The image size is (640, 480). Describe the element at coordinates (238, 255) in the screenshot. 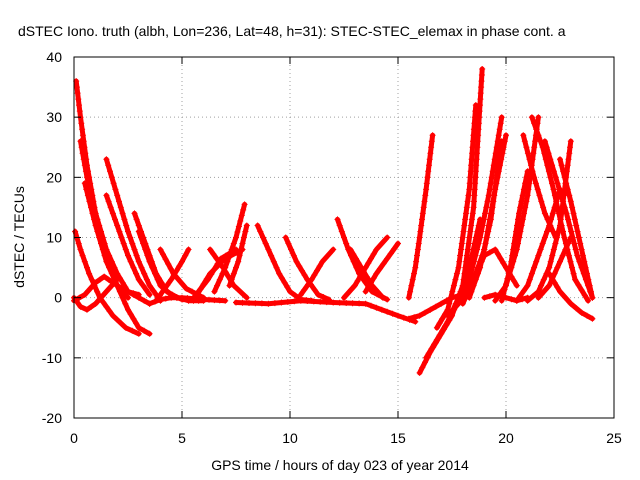

I see `series-17-markers` at that location.